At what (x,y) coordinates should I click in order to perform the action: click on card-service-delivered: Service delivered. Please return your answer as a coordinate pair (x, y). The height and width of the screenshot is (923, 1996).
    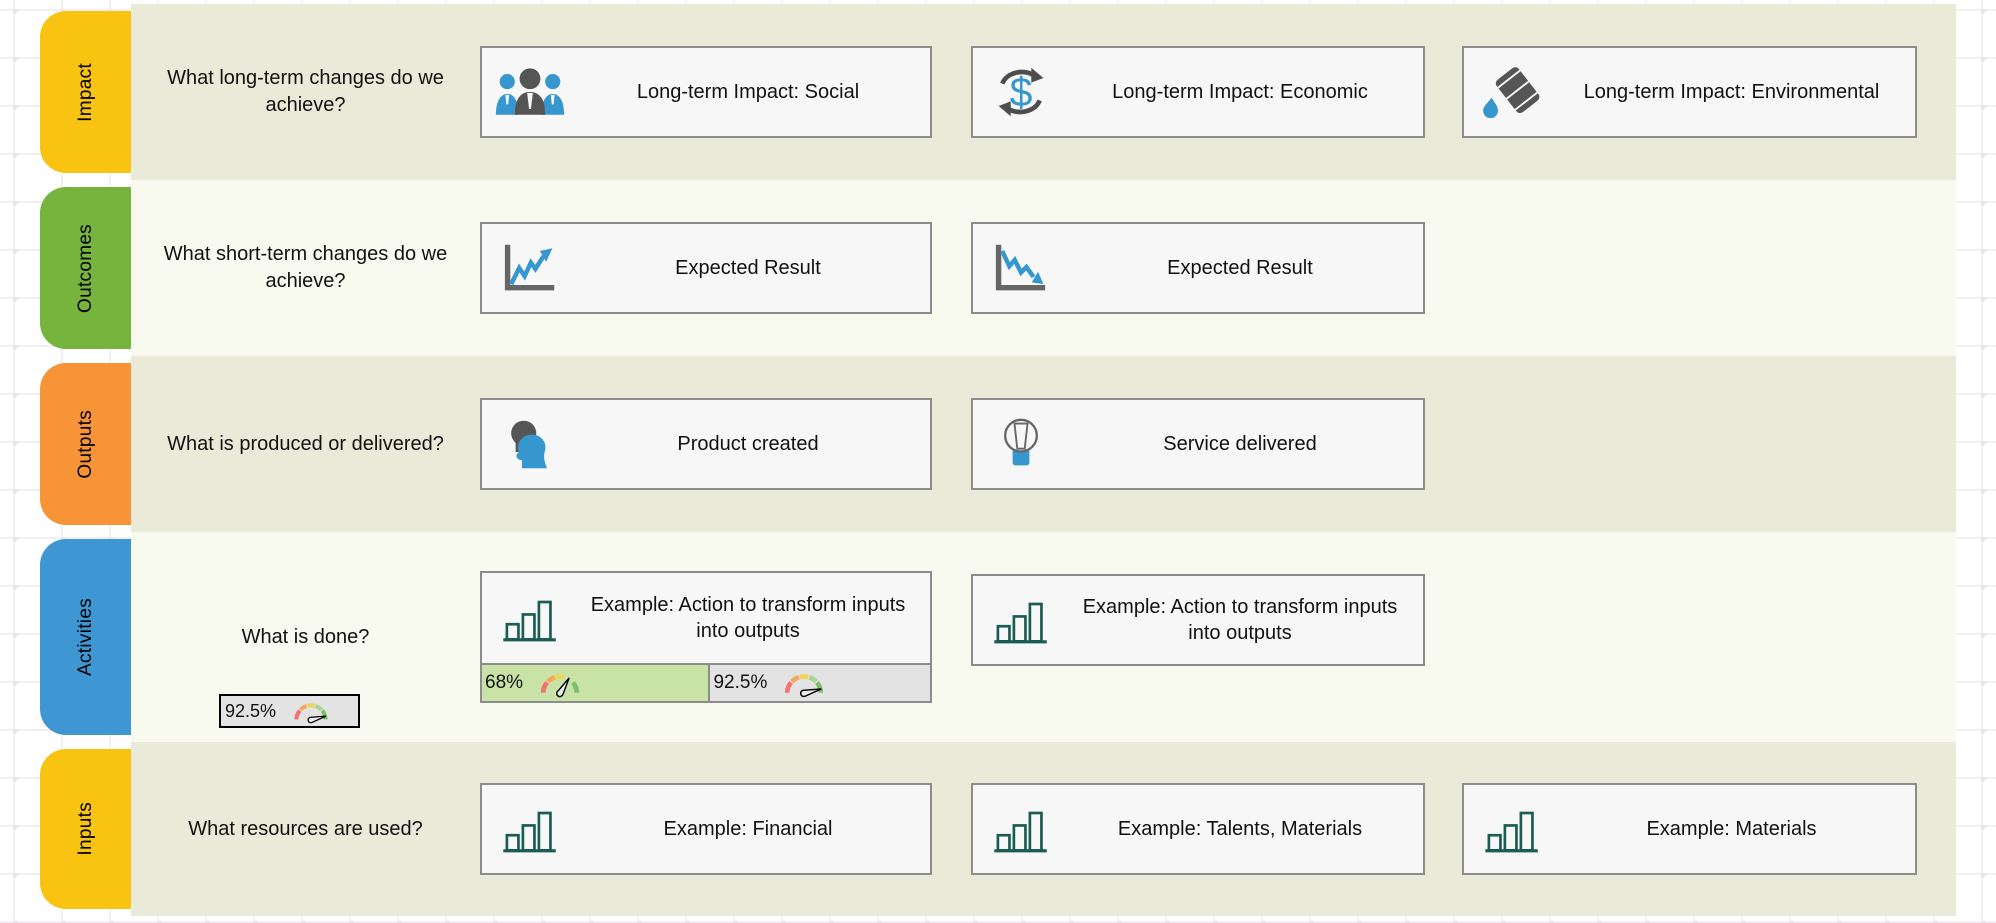
    Looking at the image, I should click on (1198, 444).